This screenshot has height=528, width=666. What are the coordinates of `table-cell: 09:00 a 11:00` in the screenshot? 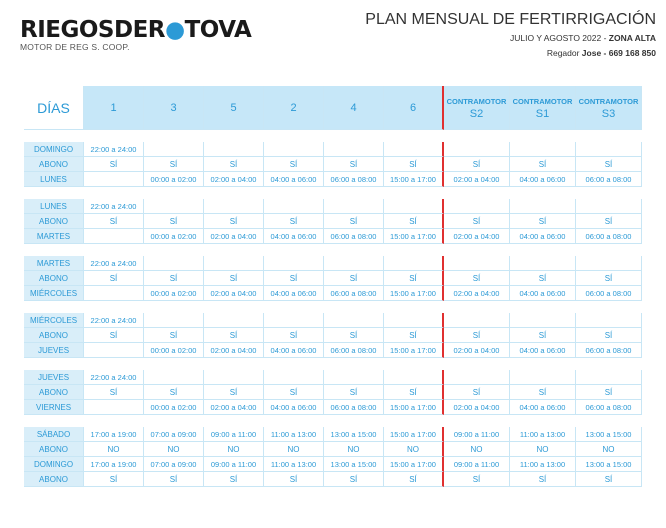 It's located at (234, 464).